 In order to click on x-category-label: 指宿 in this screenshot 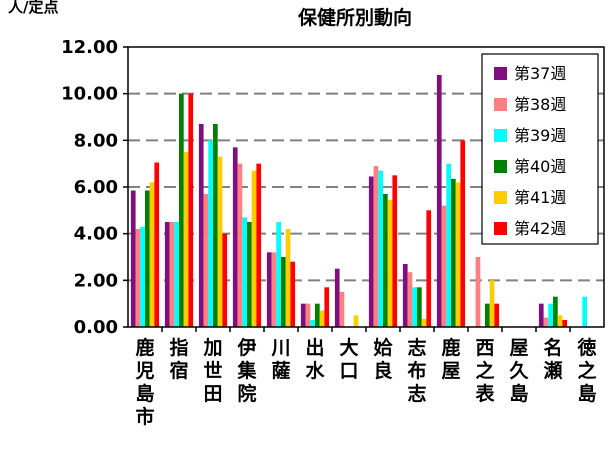, I will do `click(178, 359)`.